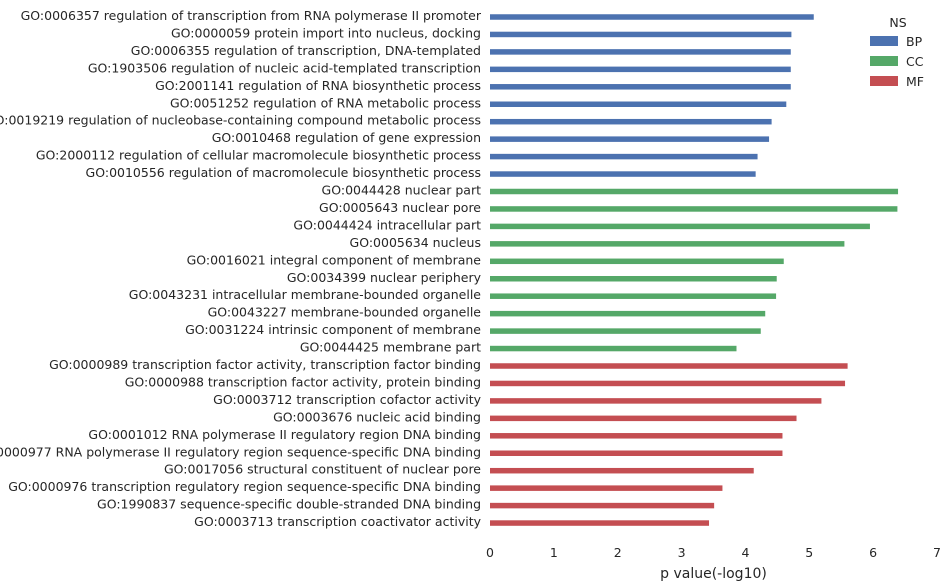 The height and width of the screenshot is (587, 947). I want to click on x-tick-label: 6, so click(873, 552).